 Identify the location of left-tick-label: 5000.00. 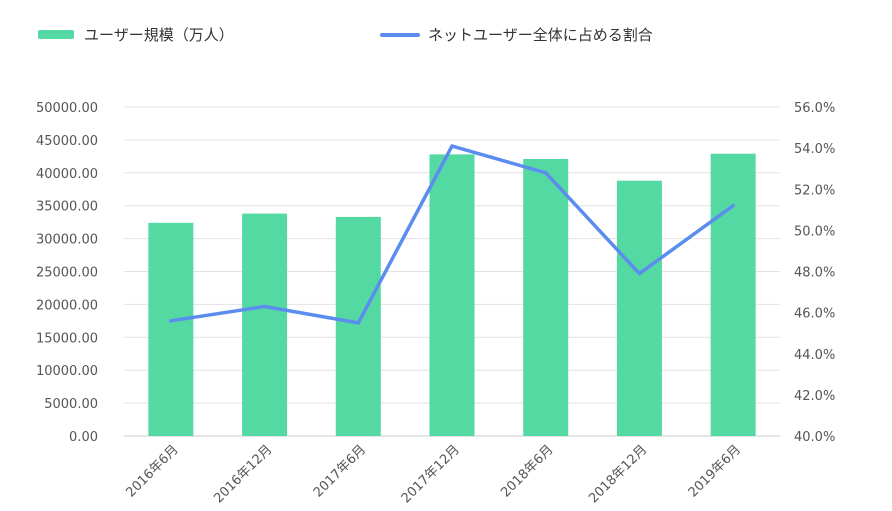
(71, 404).